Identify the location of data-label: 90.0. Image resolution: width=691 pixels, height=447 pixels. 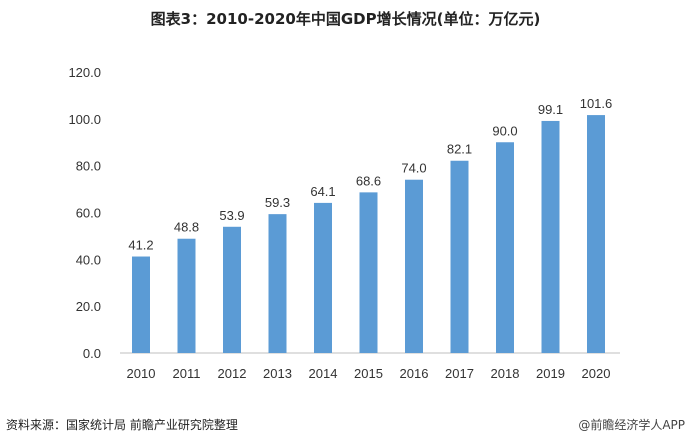
(504, 130).